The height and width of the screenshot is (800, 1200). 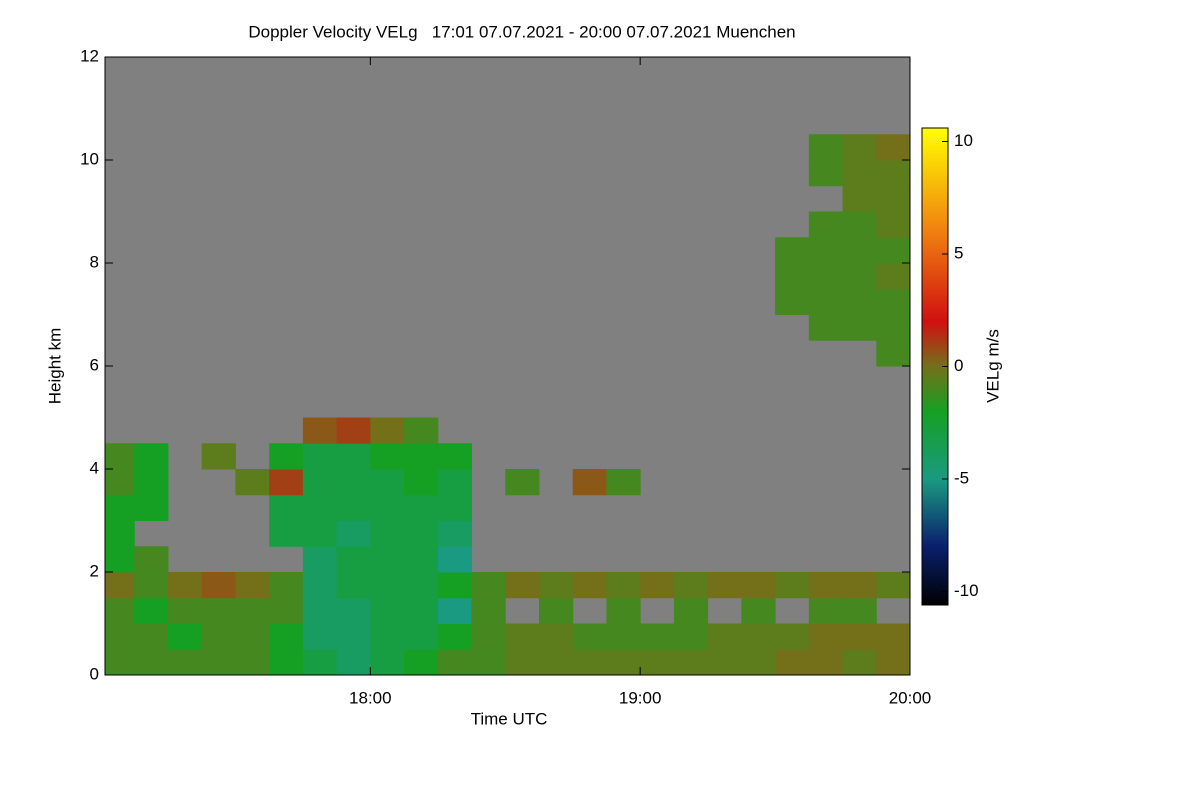 What do you see at coordinates (94, 570) in the screenshot?
I see `y-tick-label: 2` at bounding box center [94, 570].